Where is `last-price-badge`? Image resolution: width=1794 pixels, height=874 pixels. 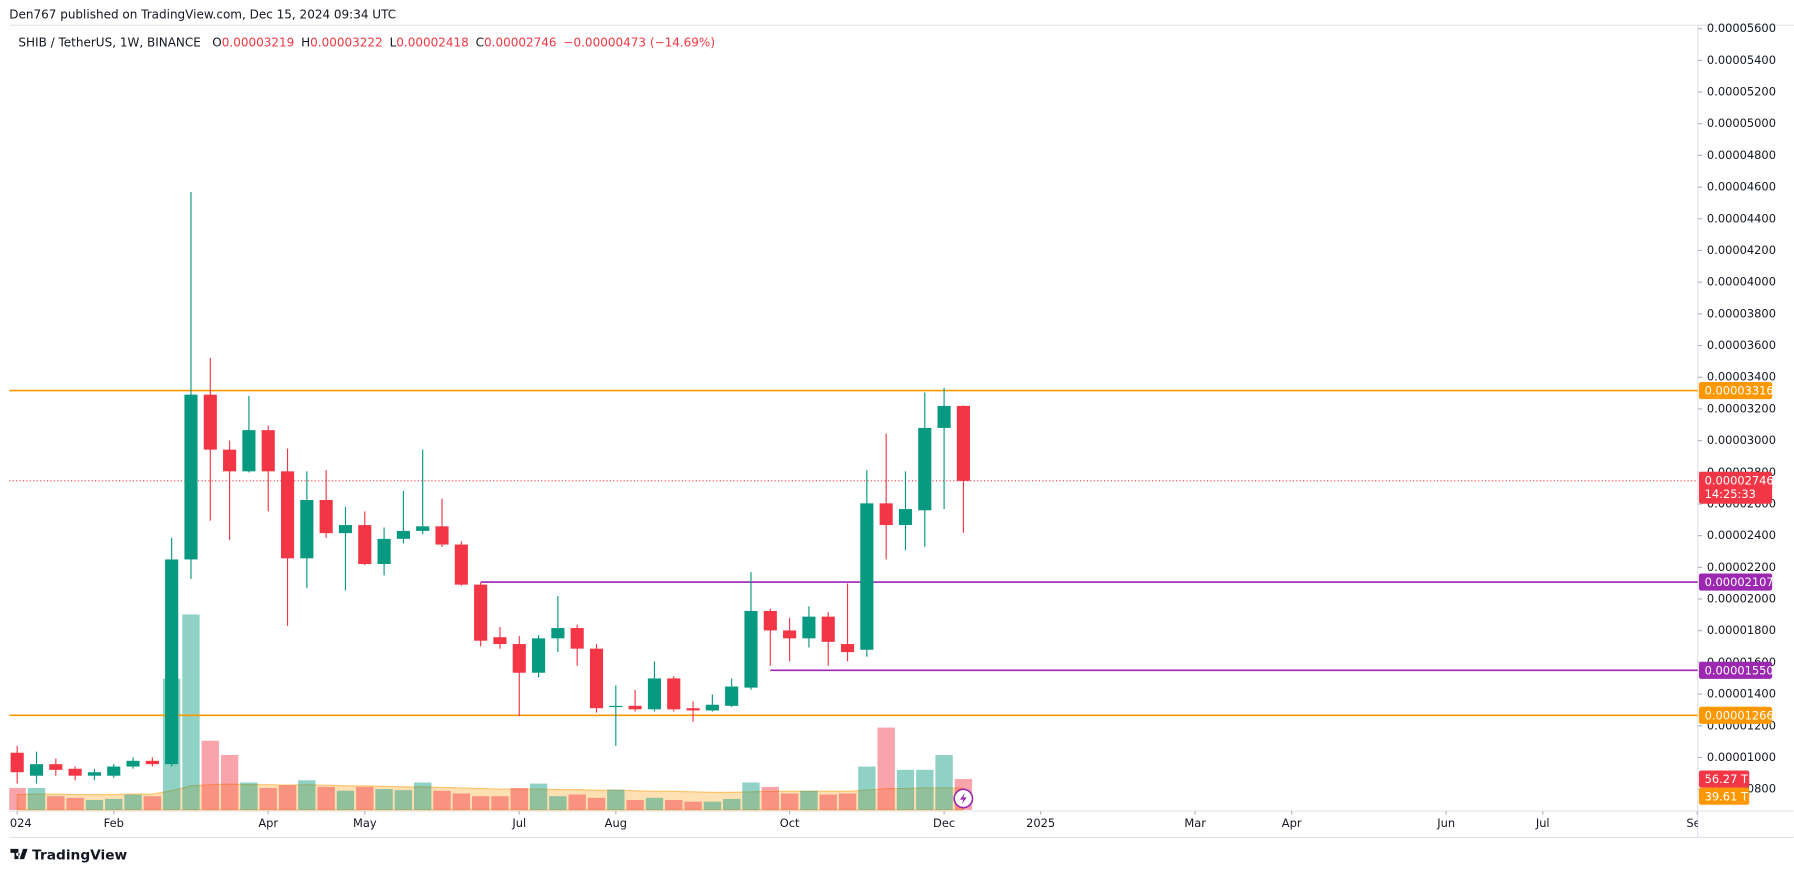 last-price-badge is located at coordinates (1735, 487).